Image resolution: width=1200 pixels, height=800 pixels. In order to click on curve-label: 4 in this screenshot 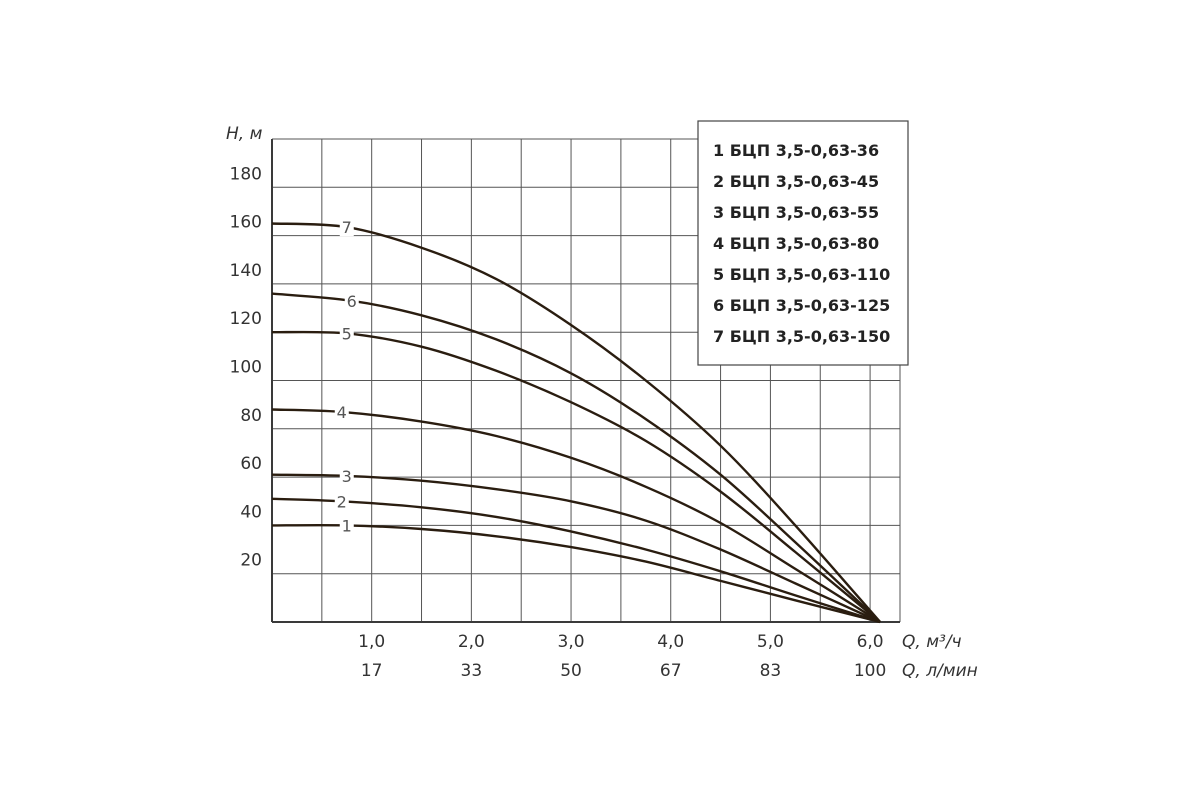, I will do `click(342, 412)`.